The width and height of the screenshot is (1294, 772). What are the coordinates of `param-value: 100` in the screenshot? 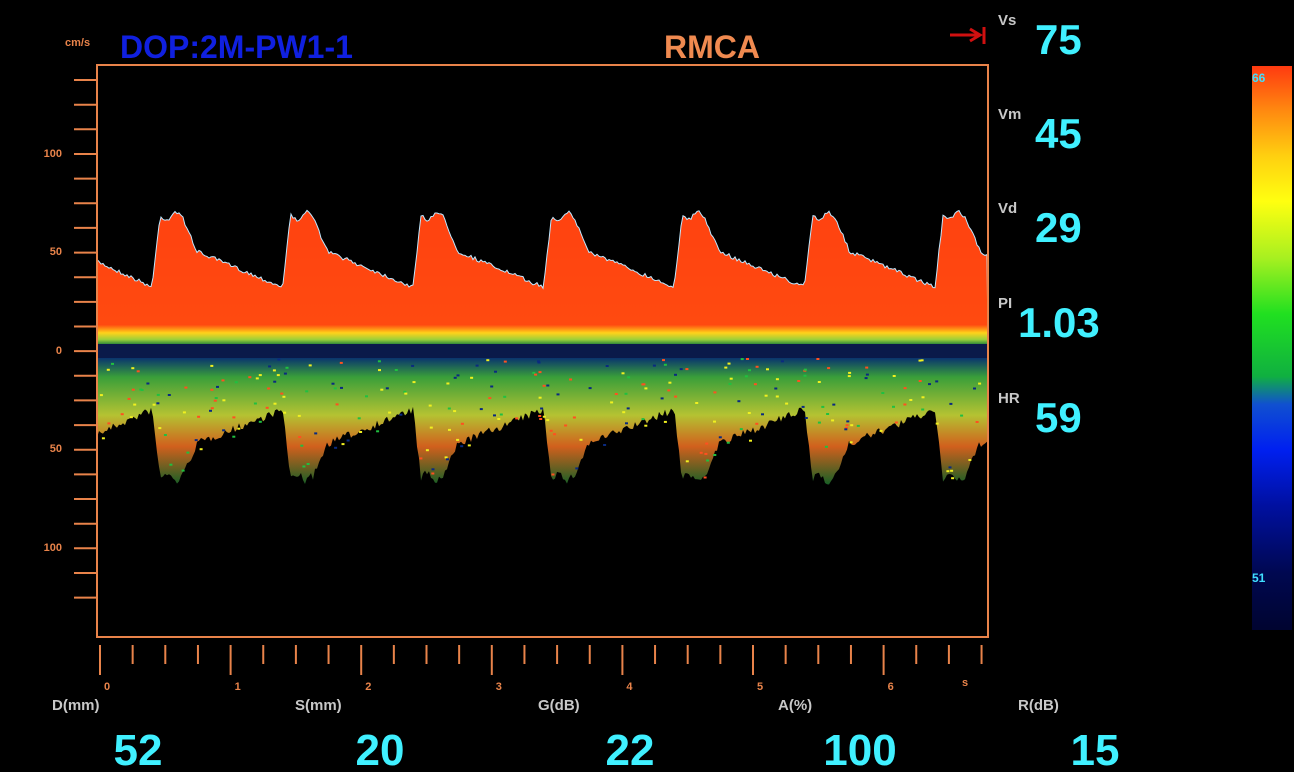 It's located at (859, 749).